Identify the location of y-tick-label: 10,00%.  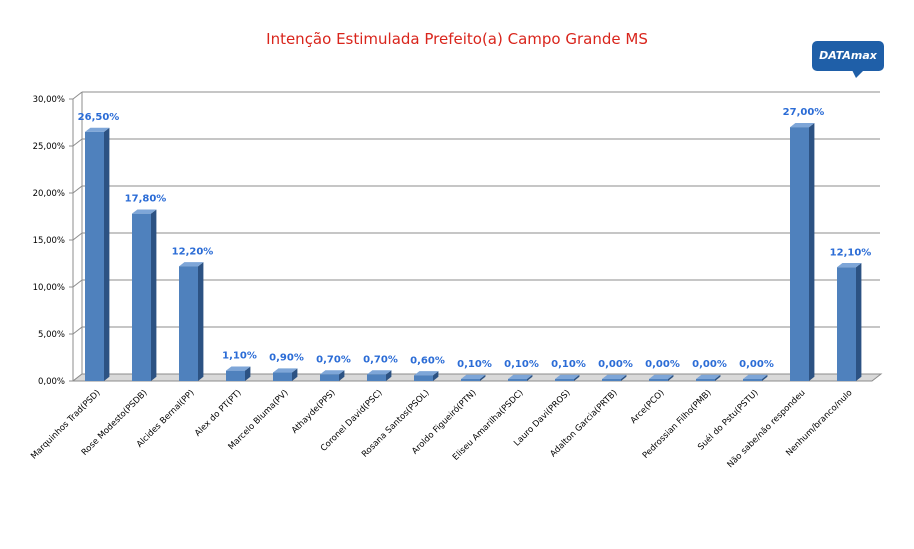
(49, 288).